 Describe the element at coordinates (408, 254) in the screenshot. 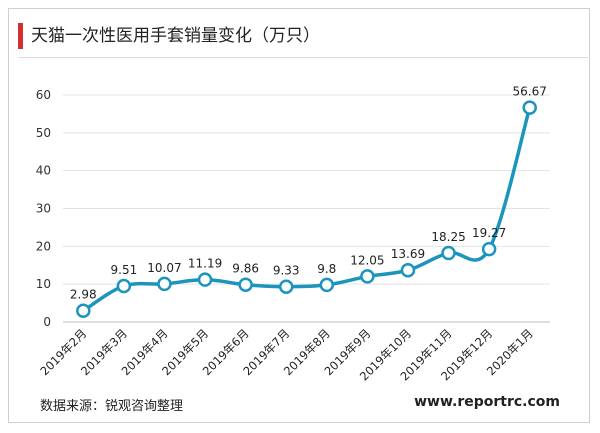

I see `data-label: 13.69` at that location.